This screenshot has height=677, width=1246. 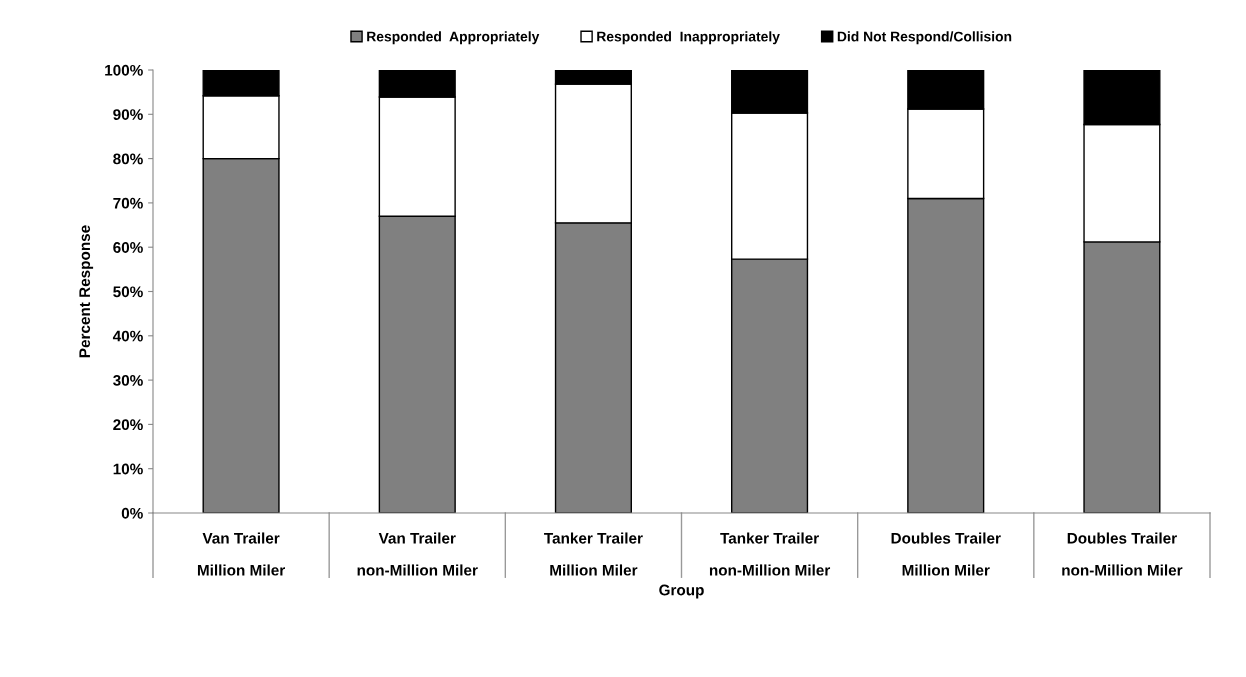 What do you see at coordinates (681, 591) in the screenshot?
I see `x-axis-title: Group` at bounding box center [681, 591].